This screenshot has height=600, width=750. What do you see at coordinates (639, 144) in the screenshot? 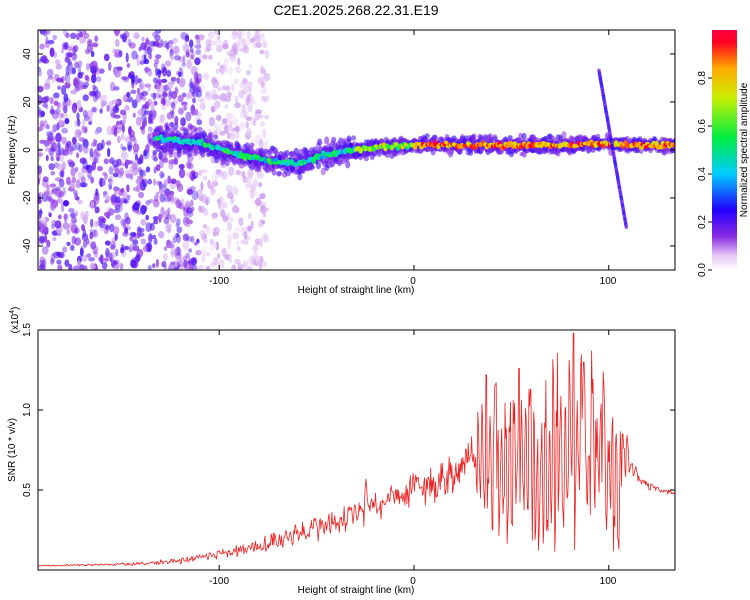
I see `ridge-mark` at bounding box center [639, 144].